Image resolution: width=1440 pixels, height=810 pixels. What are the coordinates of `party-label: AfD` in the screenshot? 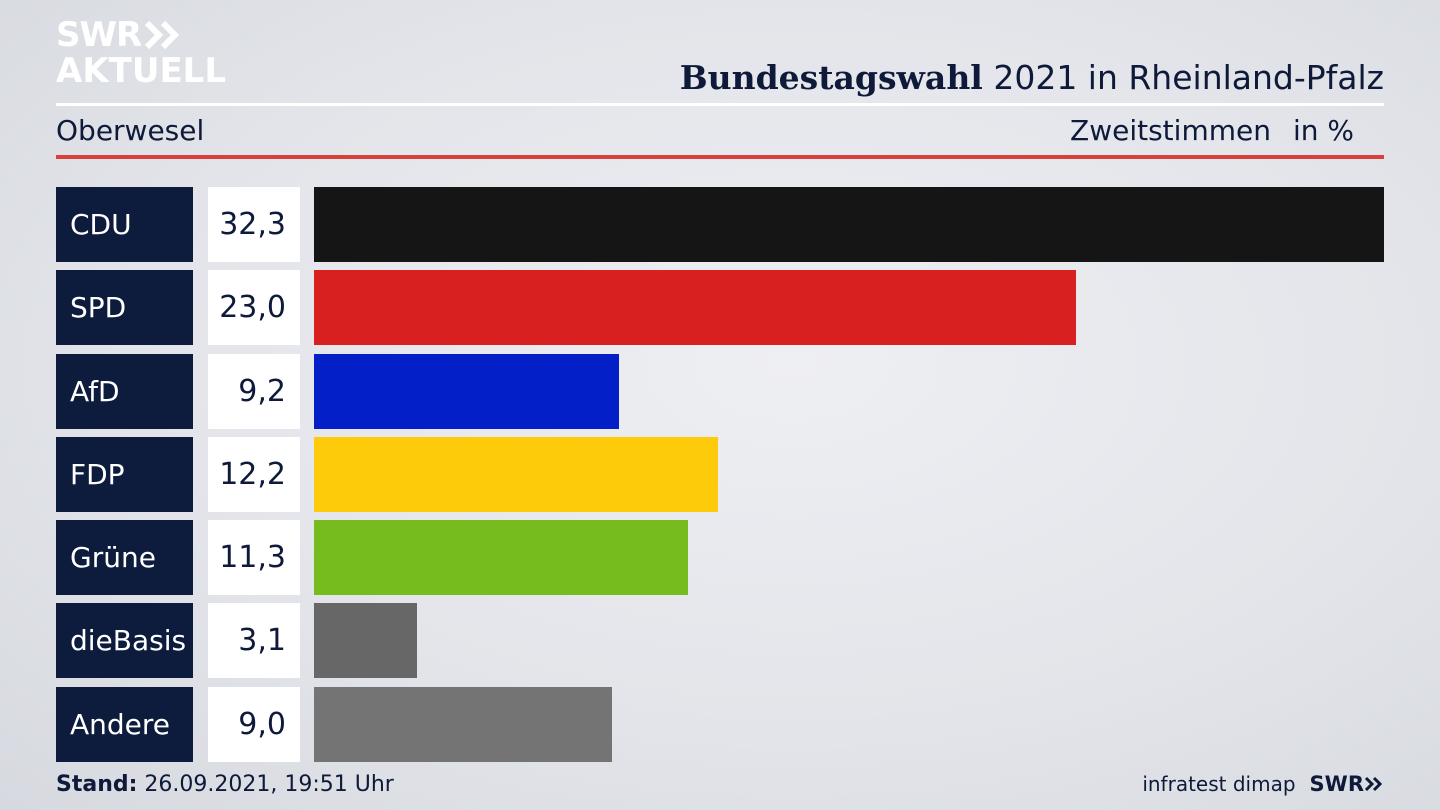 It's located at (124, 391).